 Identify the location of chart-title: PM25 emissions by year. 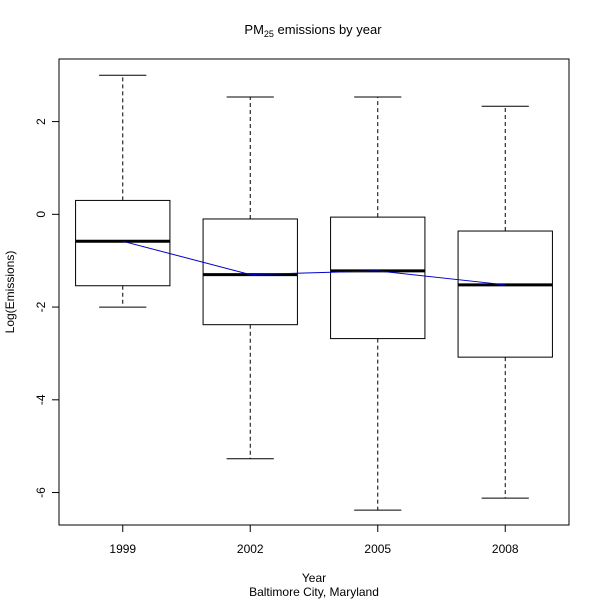
(313, 30).